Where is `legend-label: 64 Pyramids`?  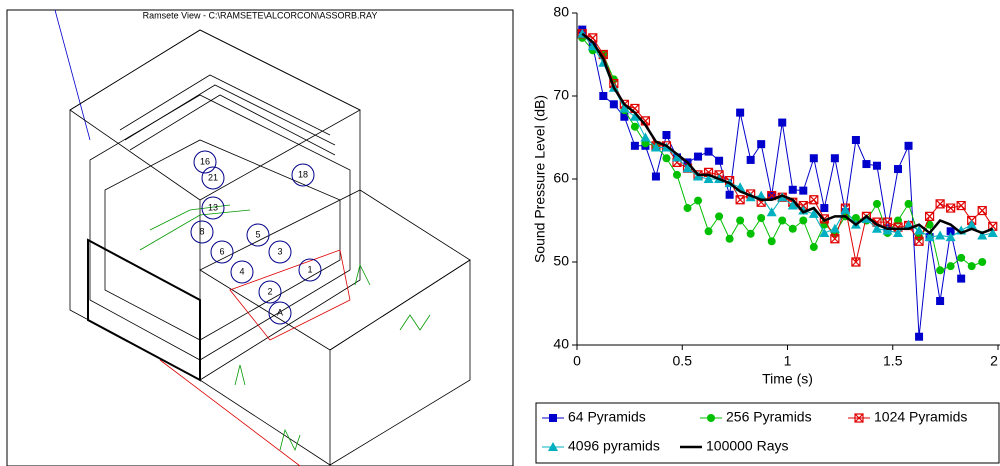 legend-label: 64 Pyramids is located at coordinates (607, 417).